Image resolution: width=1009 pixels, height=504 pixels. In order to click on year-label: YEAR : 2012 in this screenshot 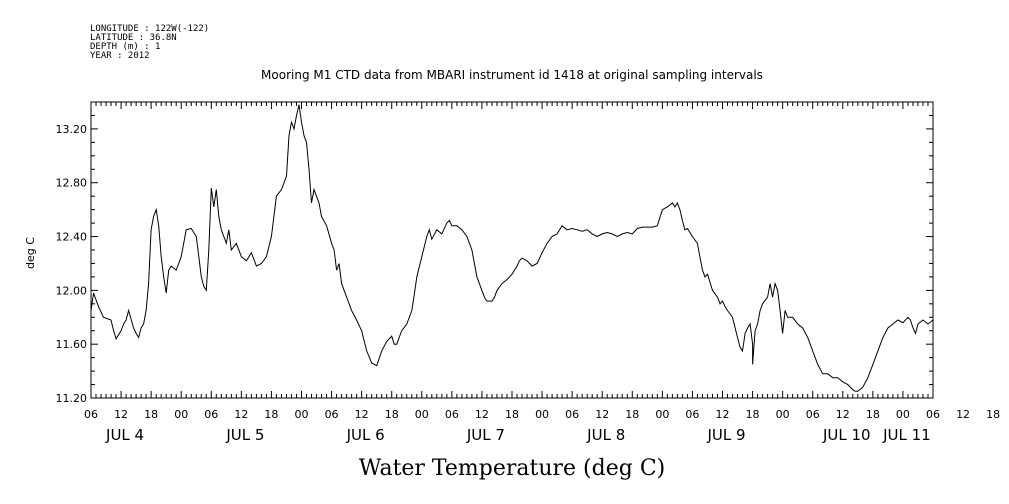, I will do `click(120, 56)`.